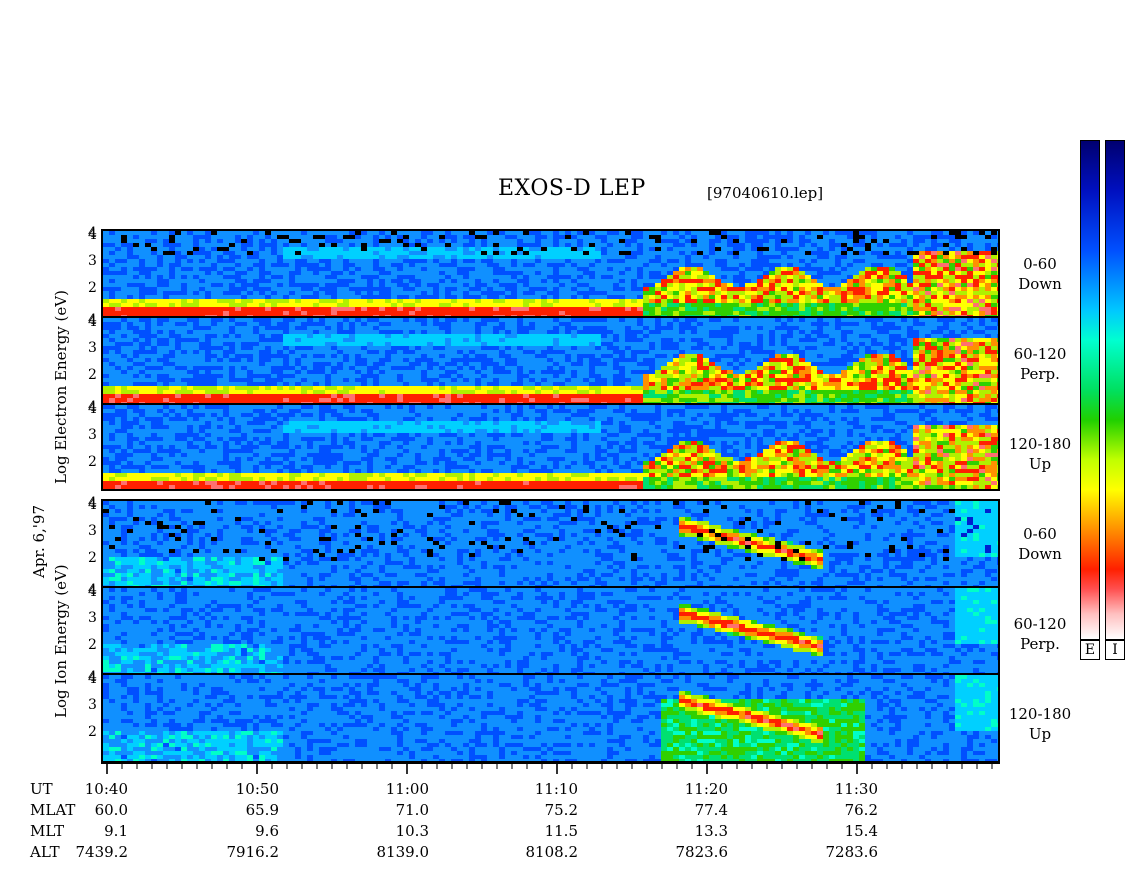 This screenshot has width=1130, height=875. I want to click on pitch-label-e-up: 120-180 Up, so click(1040, 454).